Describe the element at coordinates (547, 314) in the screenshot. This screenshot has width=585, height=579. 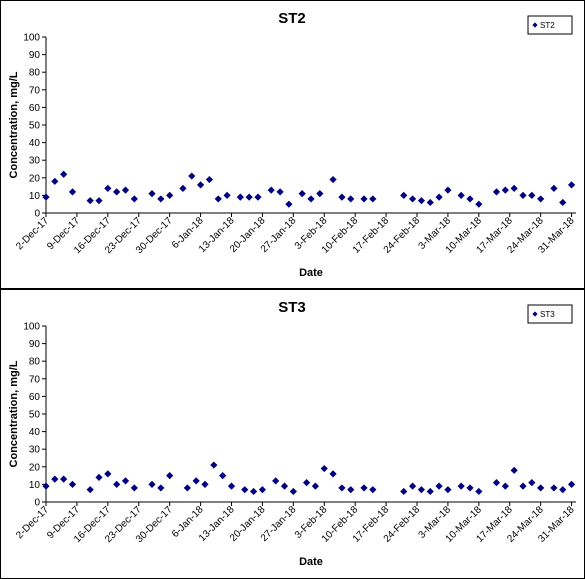
I see `legend-label: ST3` at that location.